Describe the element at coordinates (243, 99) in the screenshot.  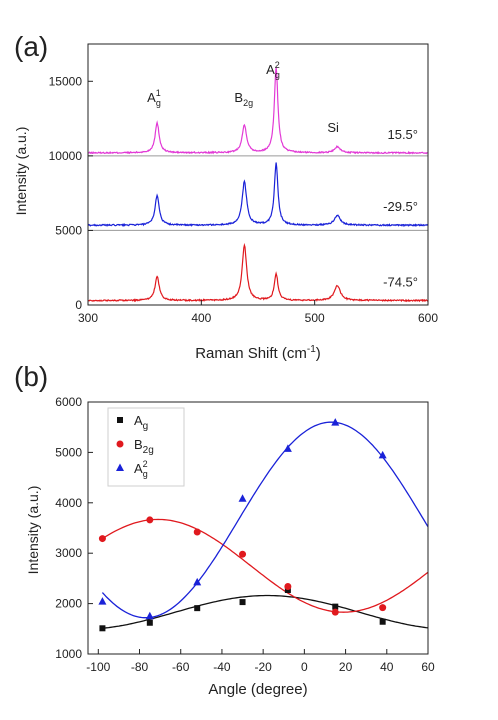
I see `chart-a-peak-label-1: B2g` at that location.